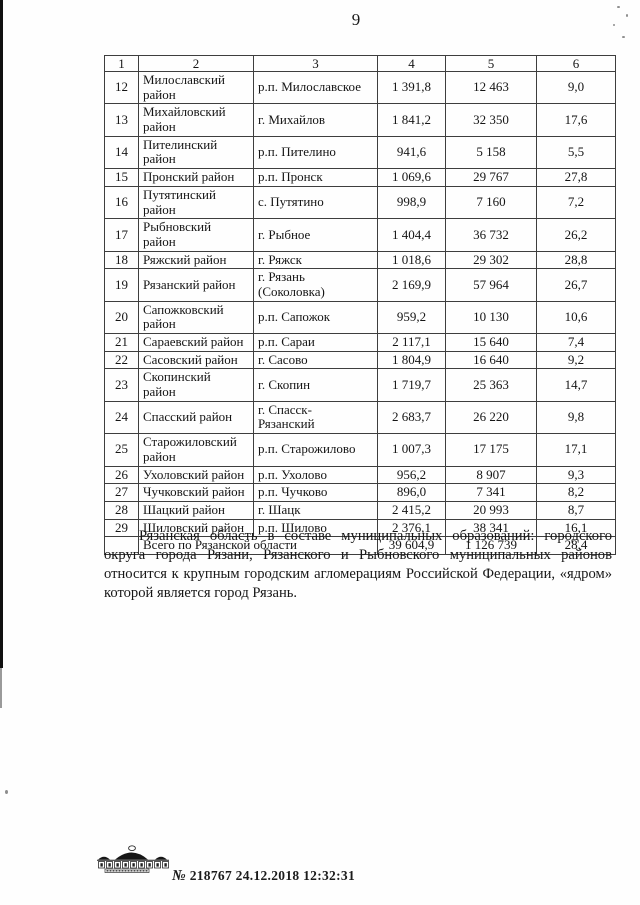 The width and height of the screenshot is (640, 905). What do you see at coordinates (315, 152) in the screenshot?
I see `admin-center: р.п. Пителино` at bounding box center [315, 152].